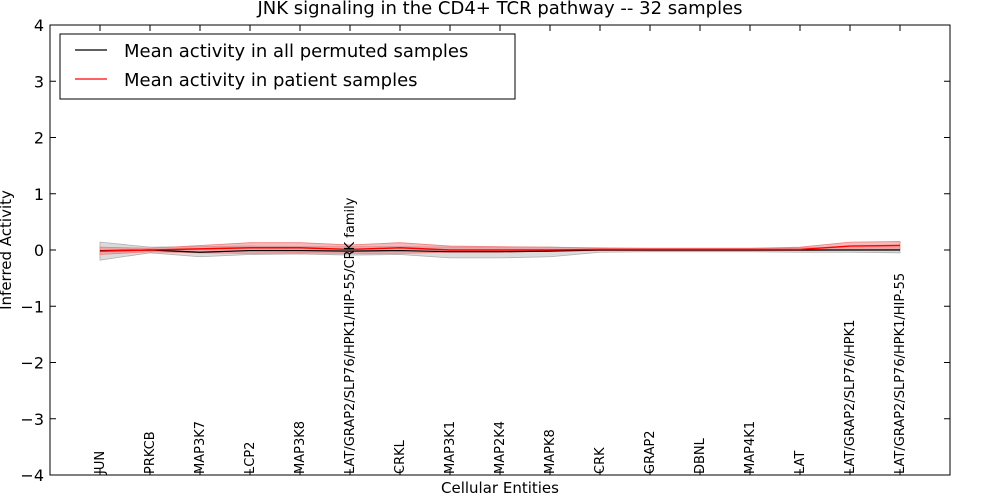 Image resolution: width=1000 pixels, height=500 pixels. I want to click on y-tick-label: −3, so click(32, 419).